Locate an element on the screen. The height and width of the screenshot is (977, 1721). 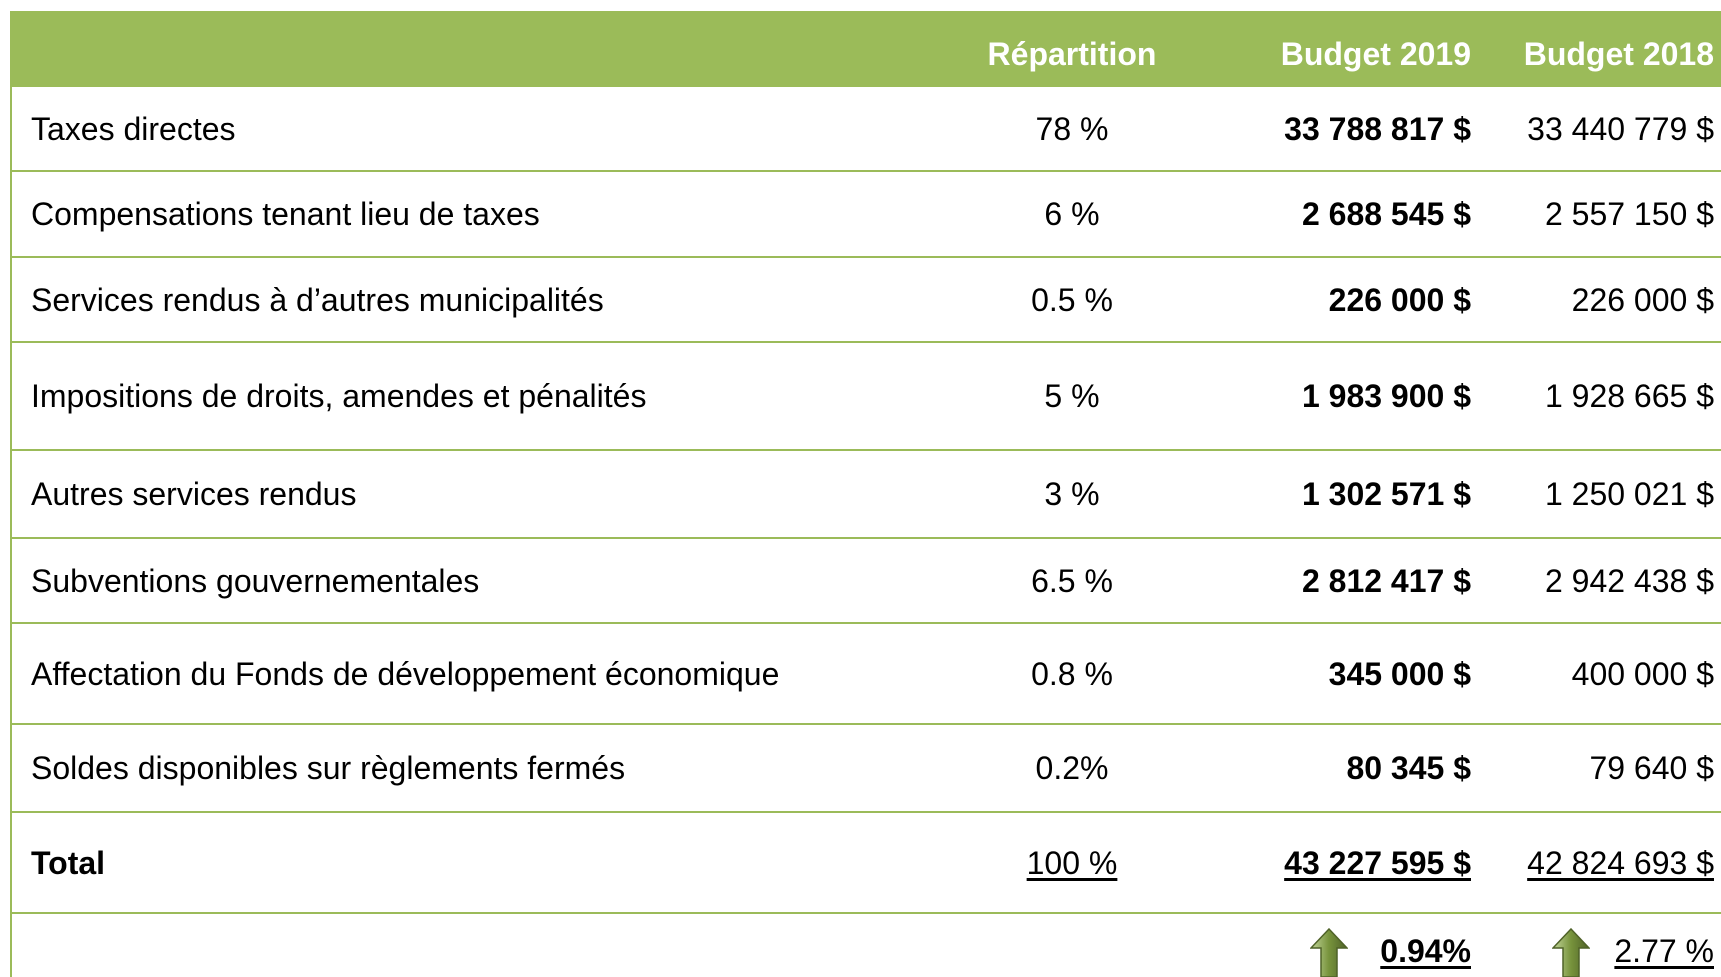
growth-2018: 2.77 % is located at coordinates (1664, 951).